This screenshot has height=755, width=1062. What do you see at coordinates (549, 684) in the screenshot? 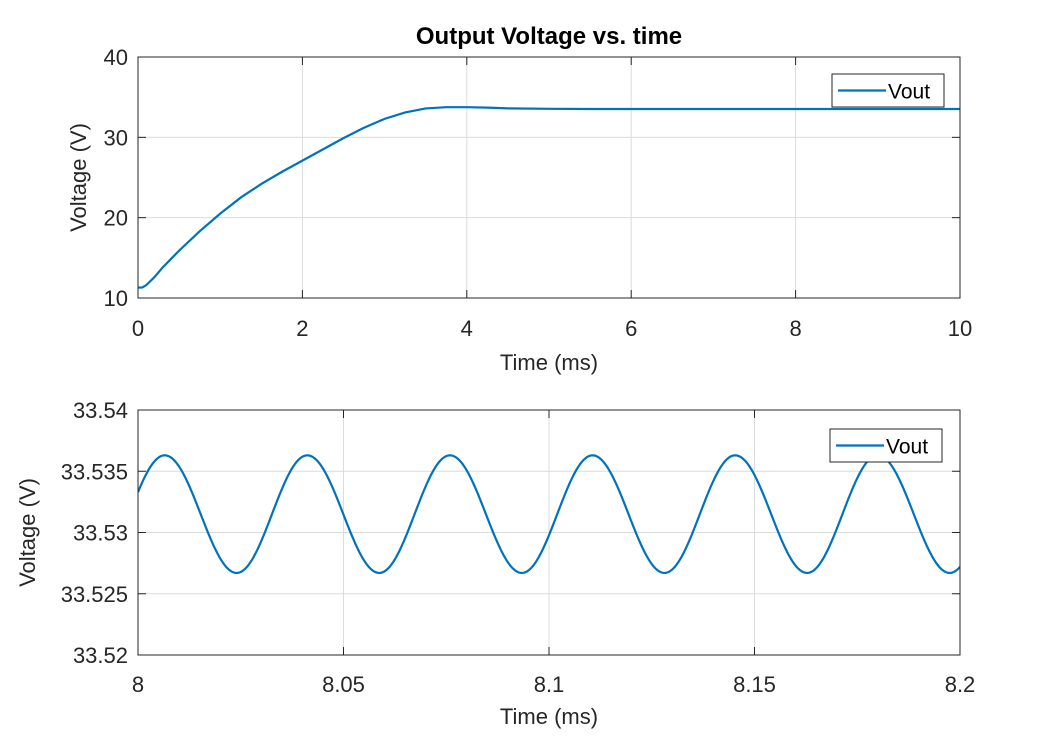
I see `x-tick-label: 8.1` at bounding box center [549, 684].